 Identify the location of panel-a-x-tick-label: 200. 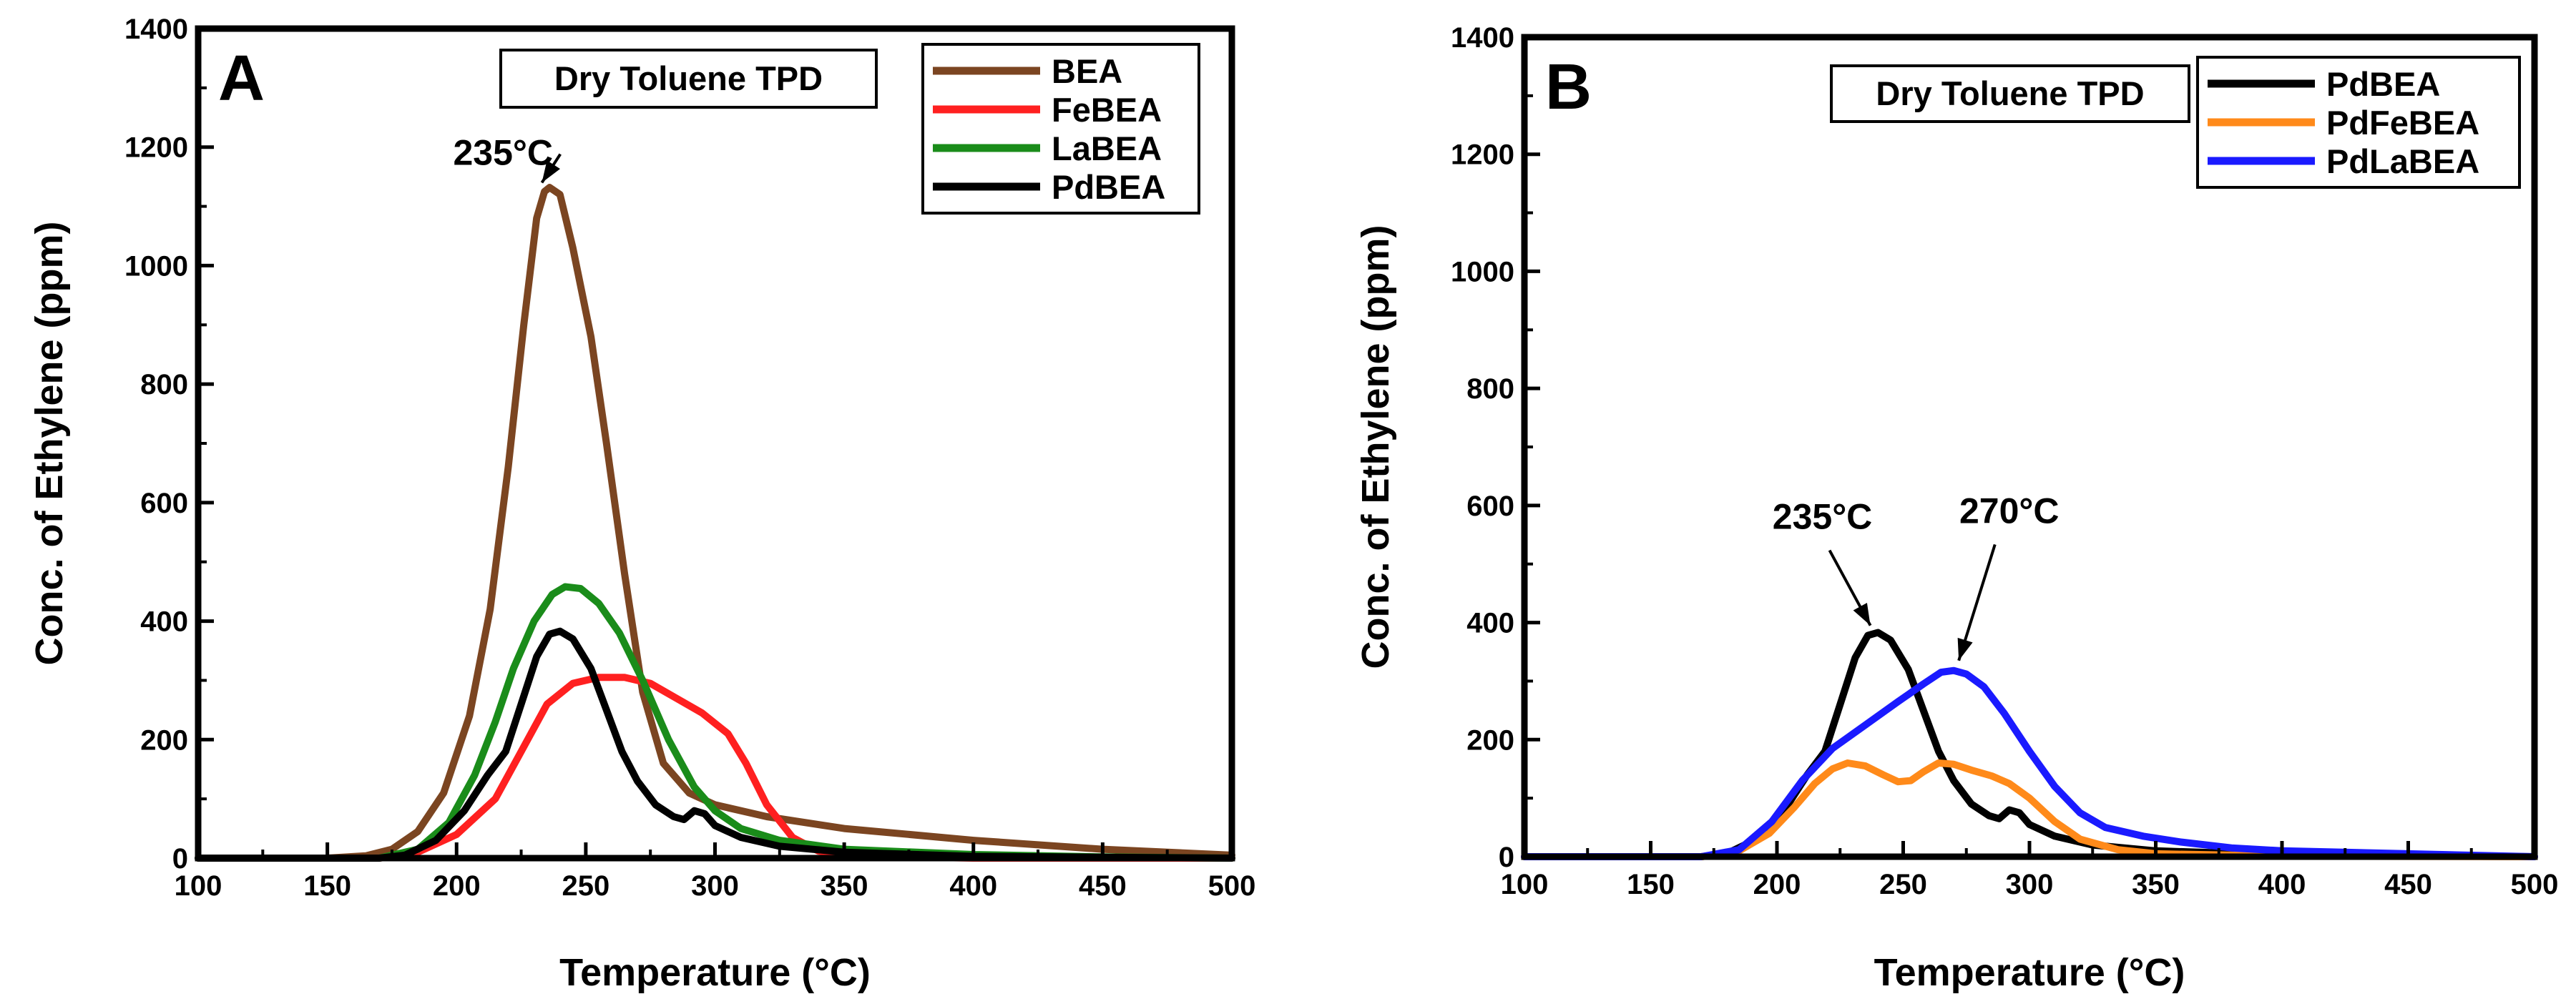
(457, 886).